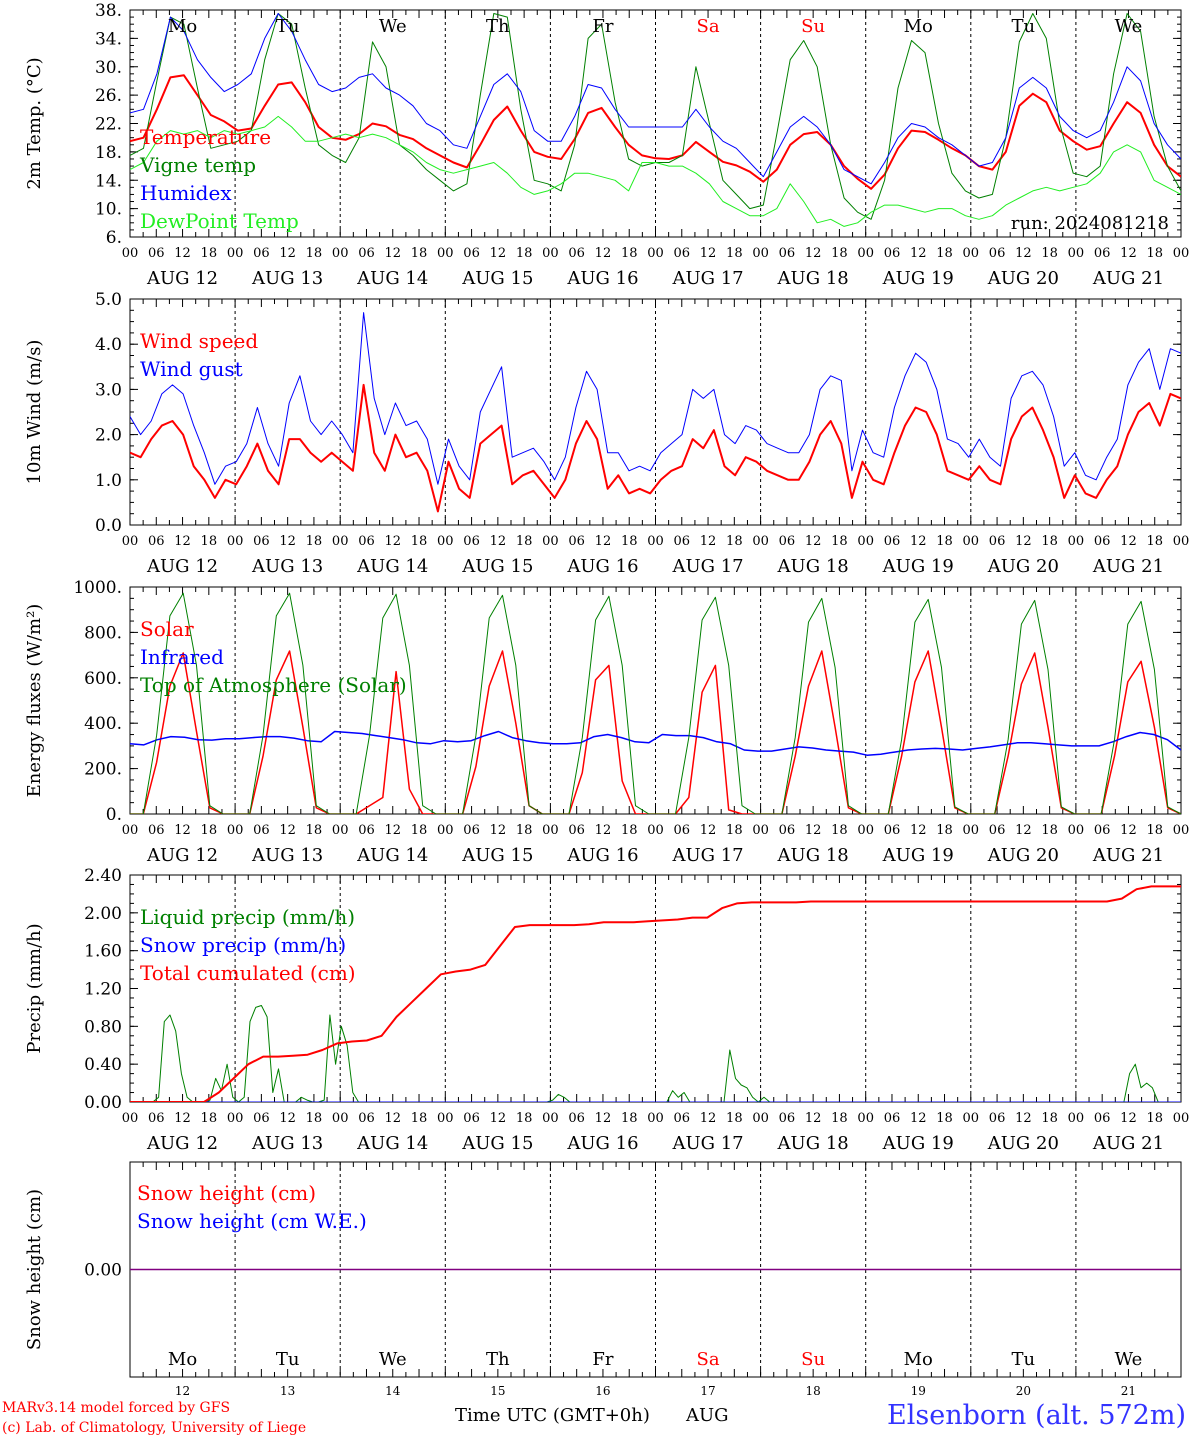 Image resolution: width=1194 pixels, height=1440 pixels. What do you see at coordinates (108, 390) in the screenshot?
I see `y-tick-label: 3.0` at bounding box center [108, 390].